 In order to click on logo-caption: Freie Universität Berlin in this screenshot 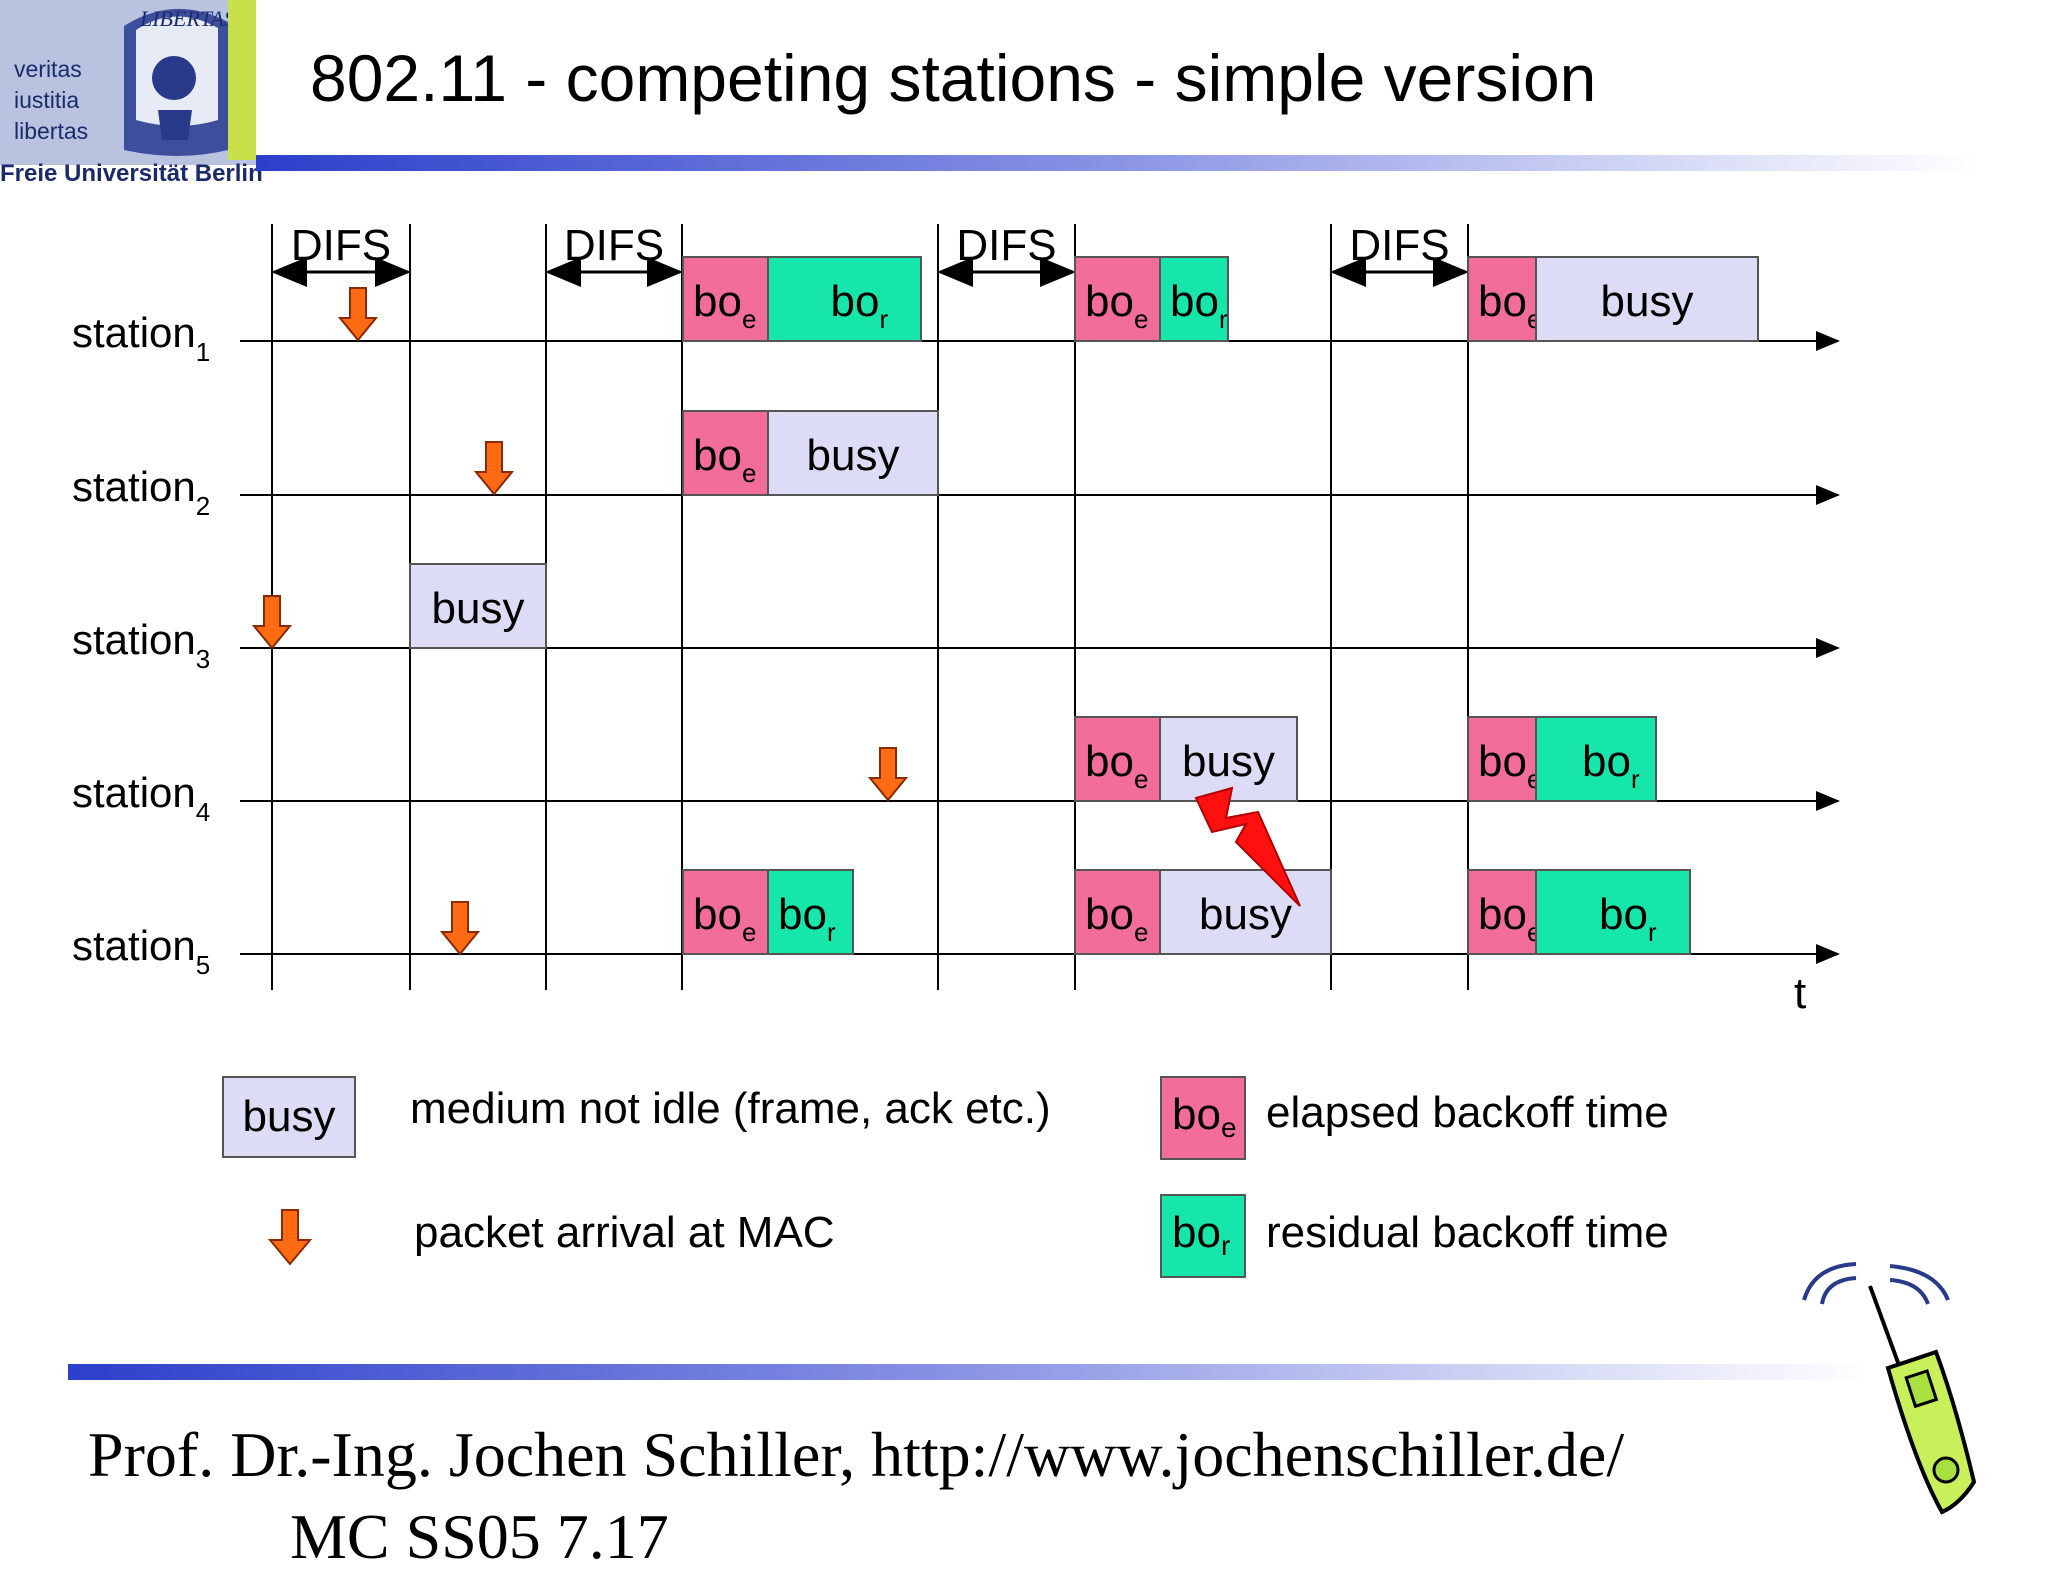, I will do `click(131, 173)`.